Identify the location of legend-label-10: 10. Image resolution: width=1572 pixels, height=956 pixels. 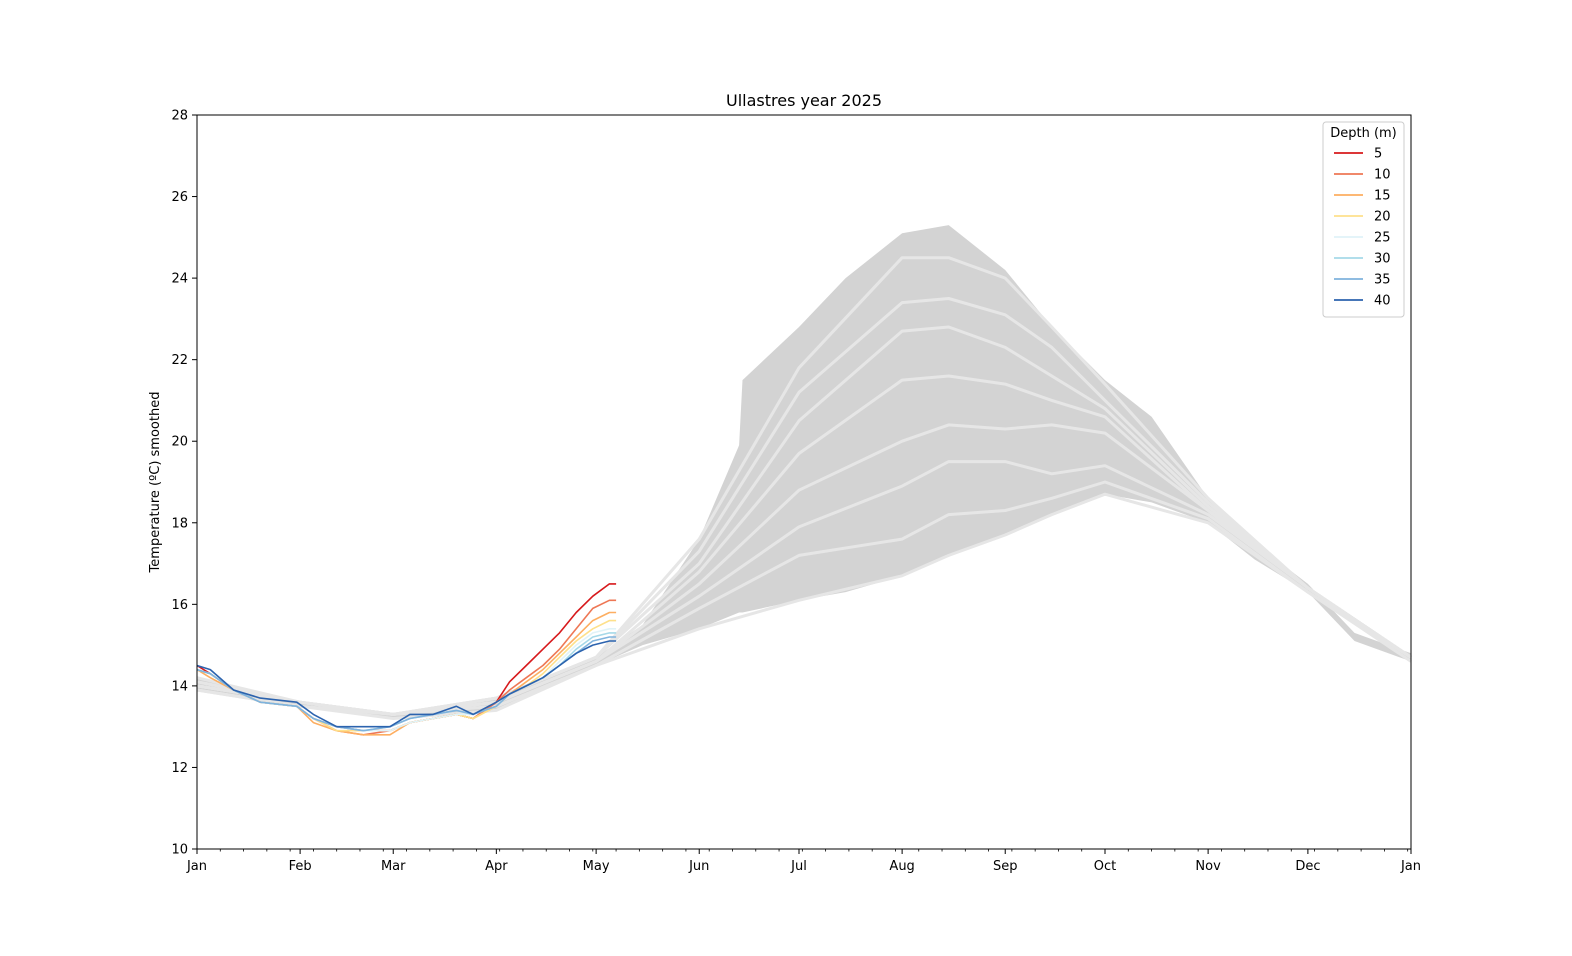
(1382, 175).